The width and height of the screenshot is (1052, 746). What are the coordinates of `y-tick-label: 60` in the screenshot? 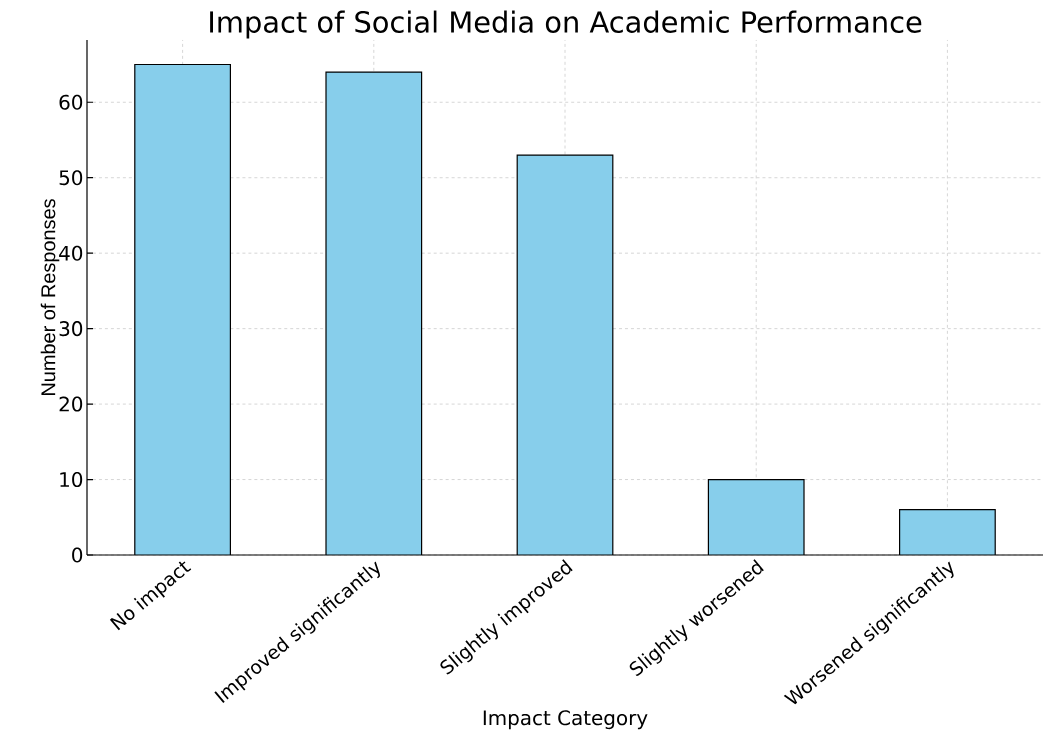 It's located at (71, 102).